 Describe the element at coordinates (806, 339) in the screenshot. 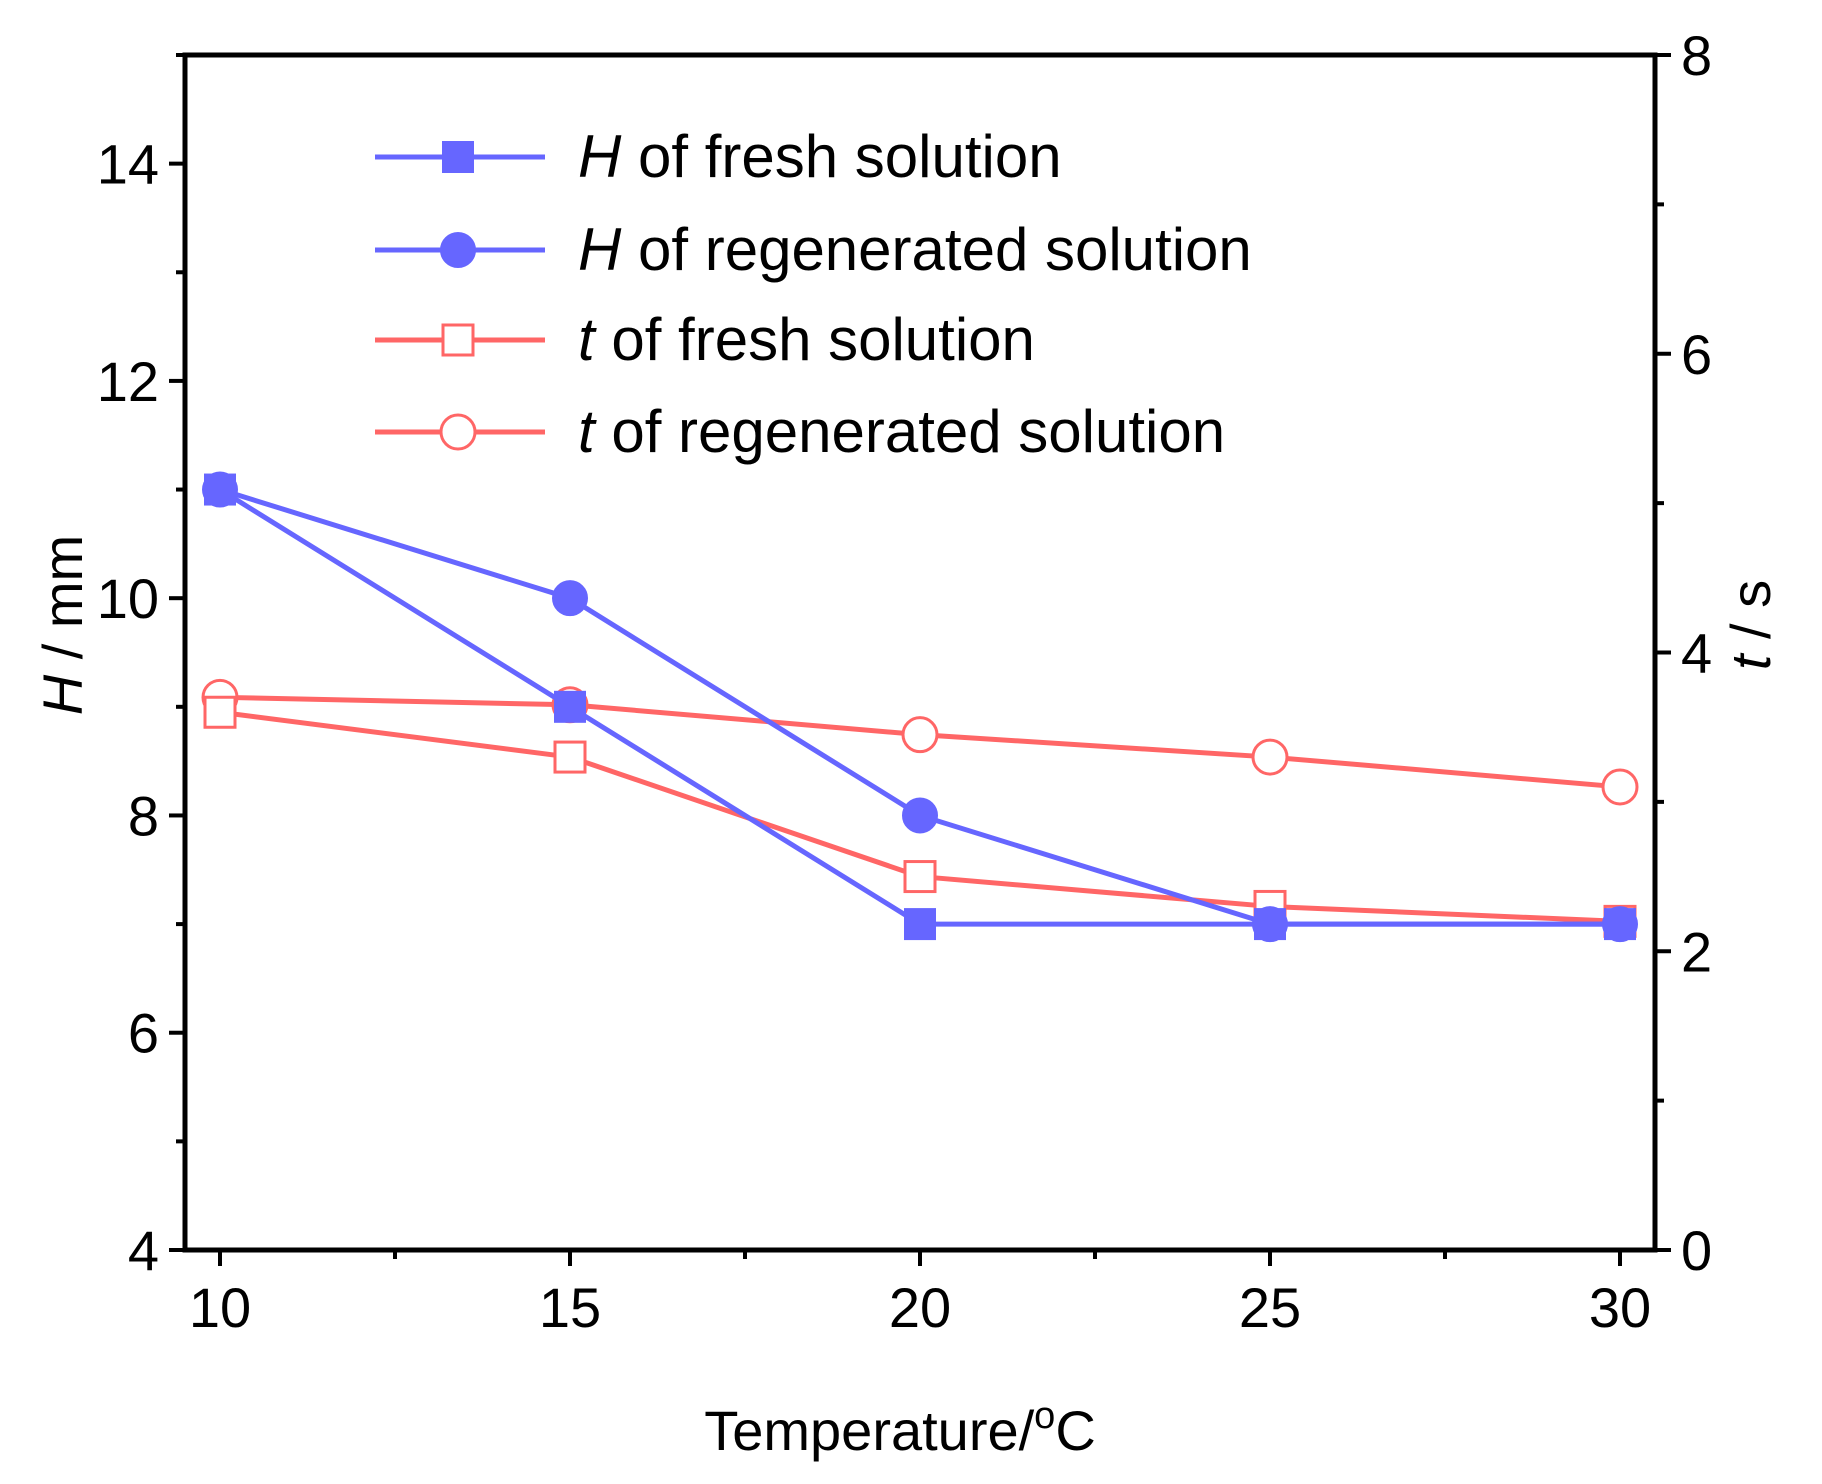

I see `legend-label: t of fresh solution` at that location.